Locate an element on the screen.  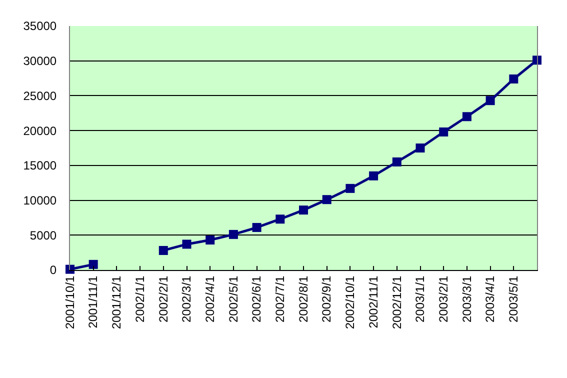
x-tick-label: 2002/8/1 is located at coordinates (303, 299).